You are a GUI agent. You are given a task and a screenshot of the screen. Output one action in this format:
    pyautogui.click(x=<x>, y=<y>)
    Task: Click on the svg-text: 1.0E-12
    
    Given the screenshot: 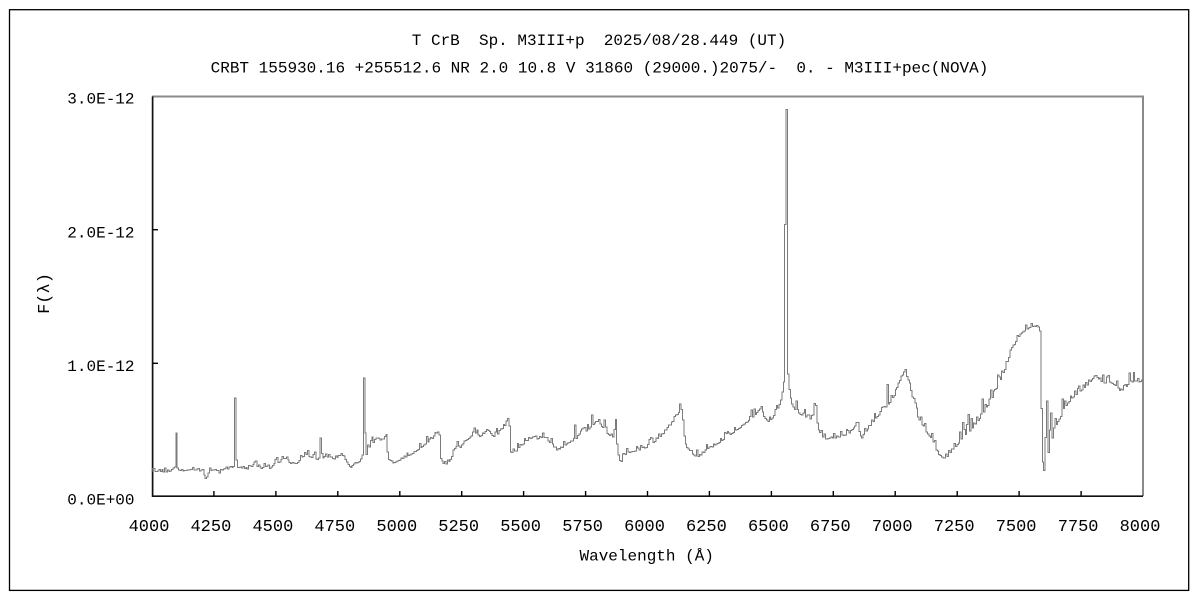 What is the action you would take?
    pyautogui.click(x=100, y=367)
    